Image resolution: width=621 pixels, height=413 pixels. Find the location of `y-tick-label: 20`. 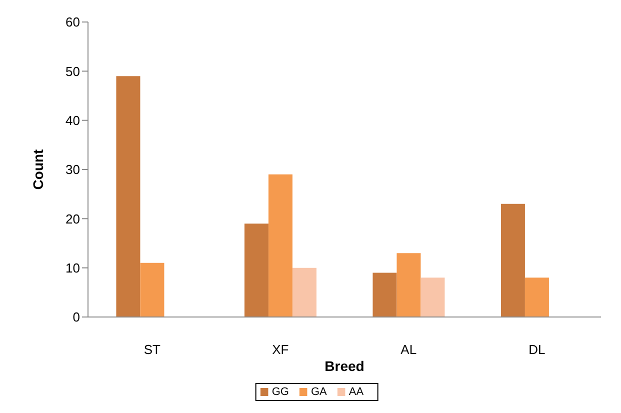

y-tick-label: 20 is located at coordinates (73, 218).